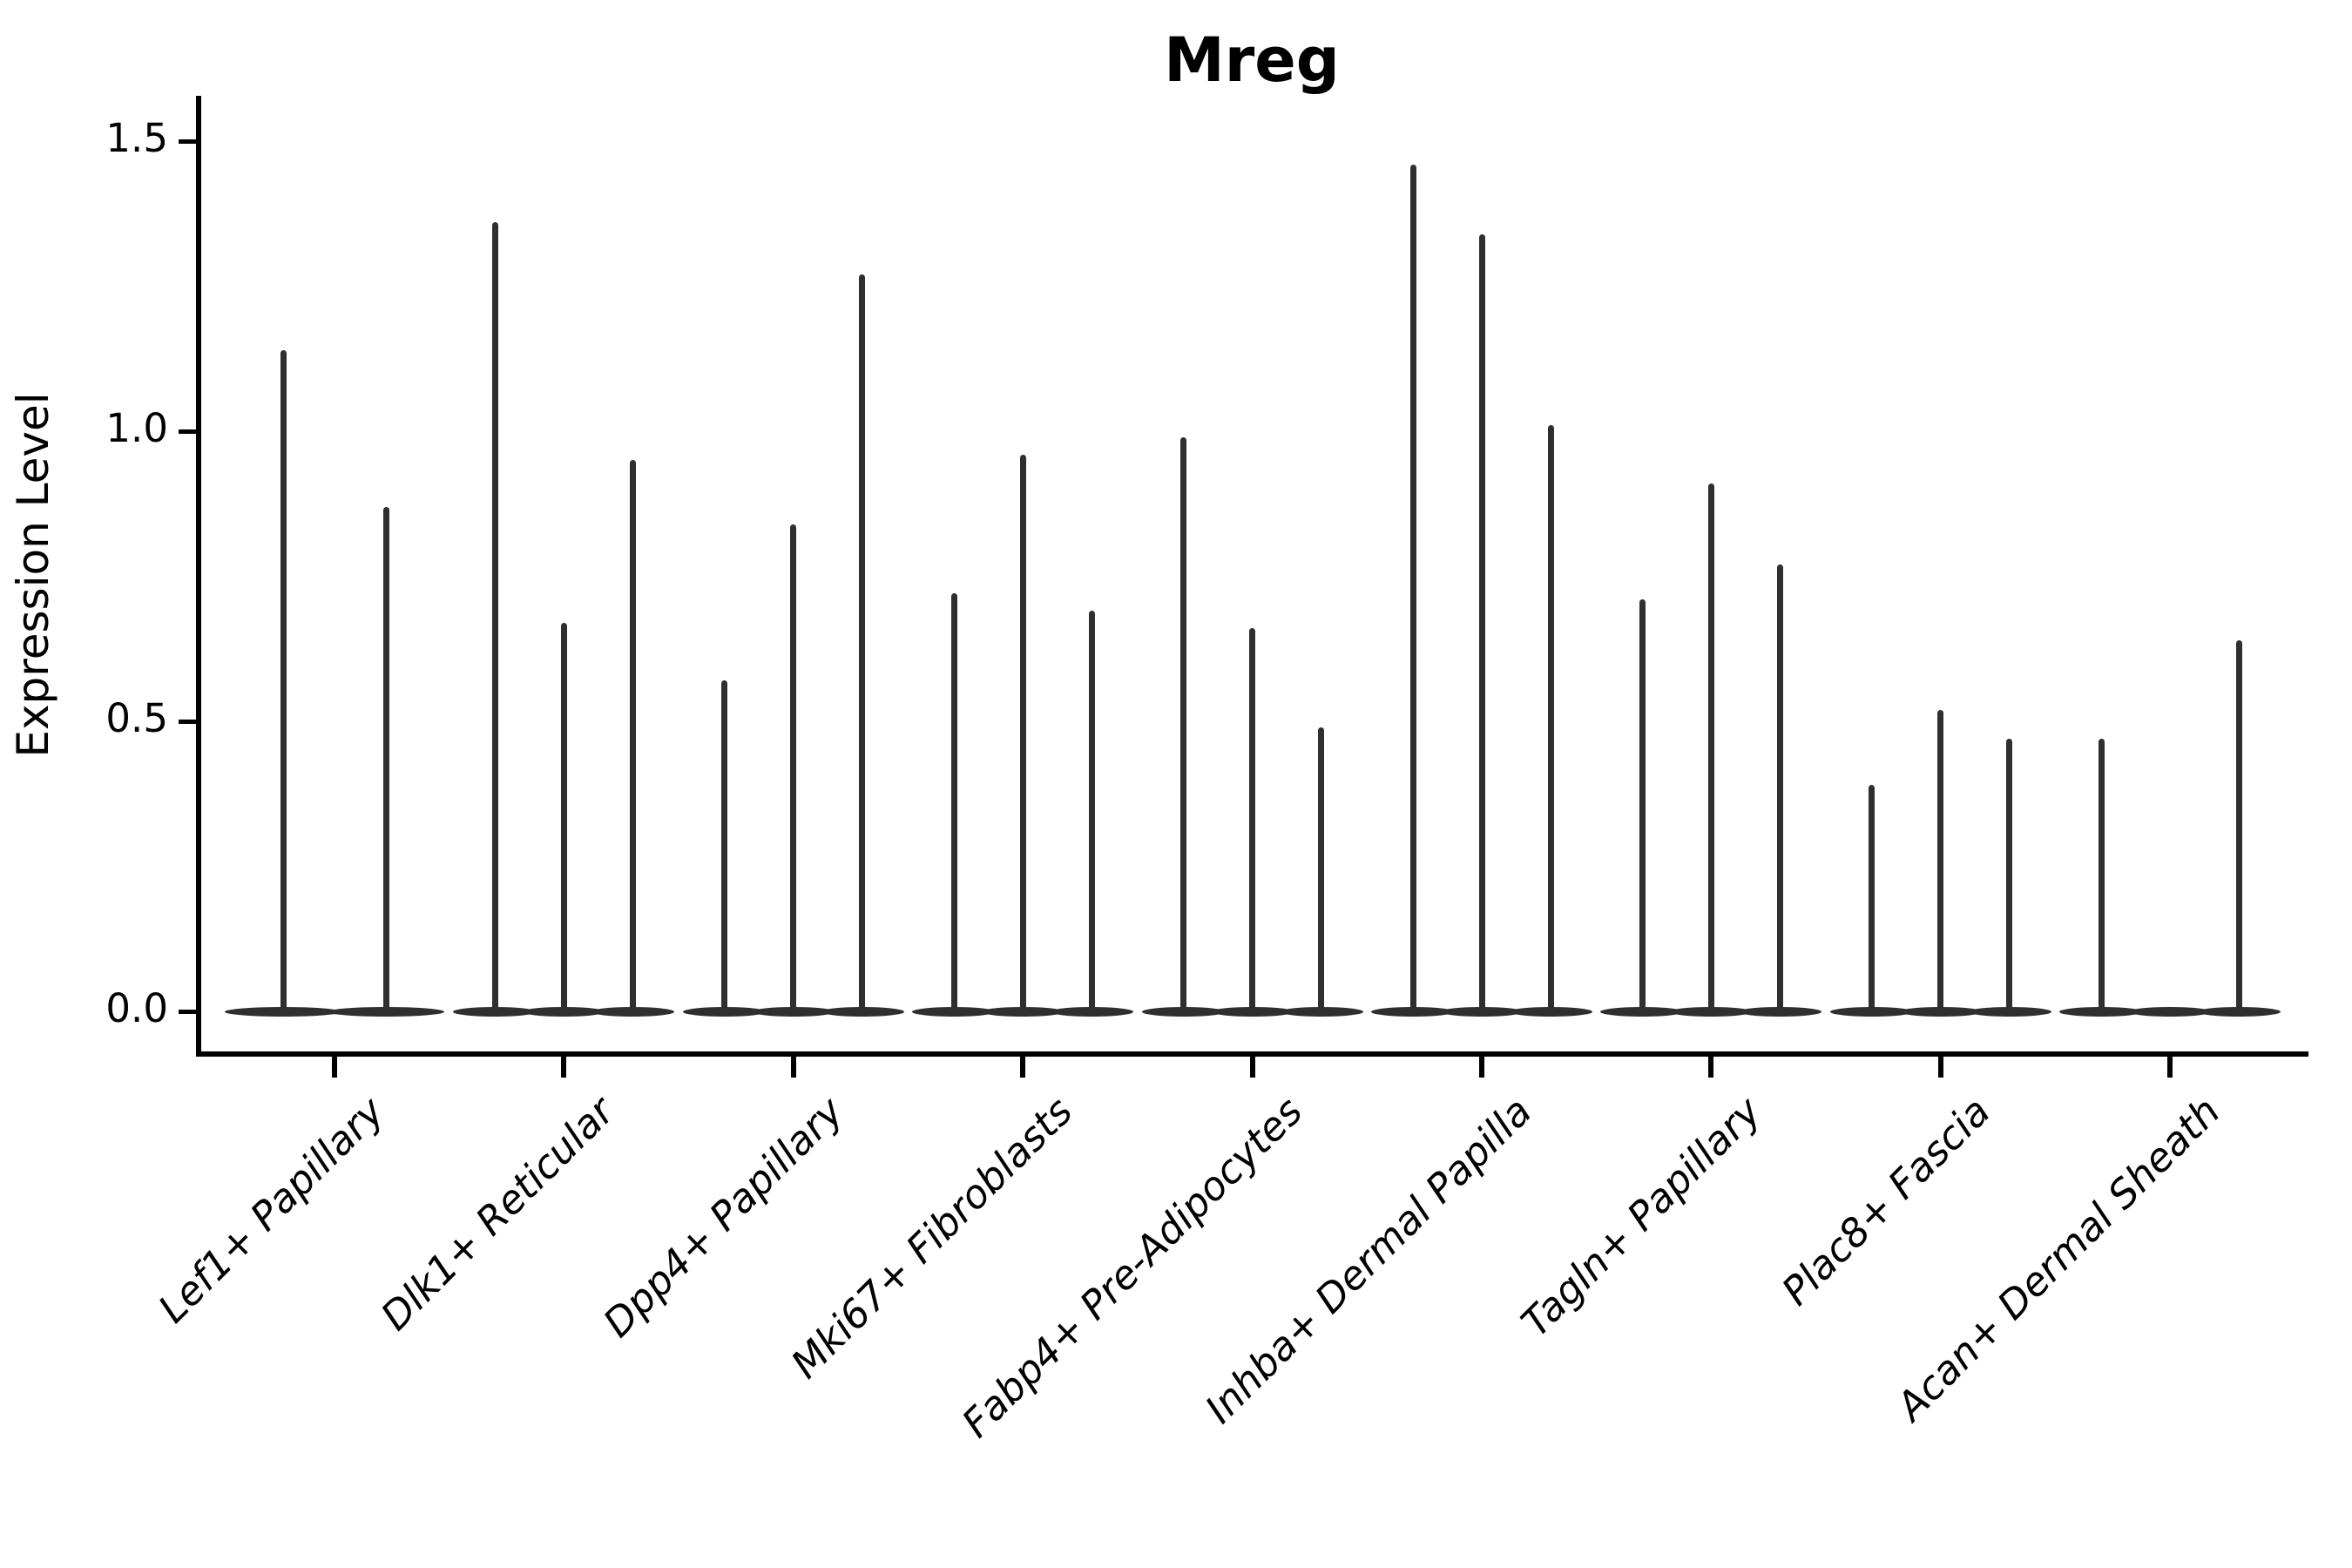 The width and height of the screenshot is (2352, 1568). Describe the element at coordinates (1641, 1217) in the screenshot. I see `x-category-label: Tagln+ Papillary` at that location.